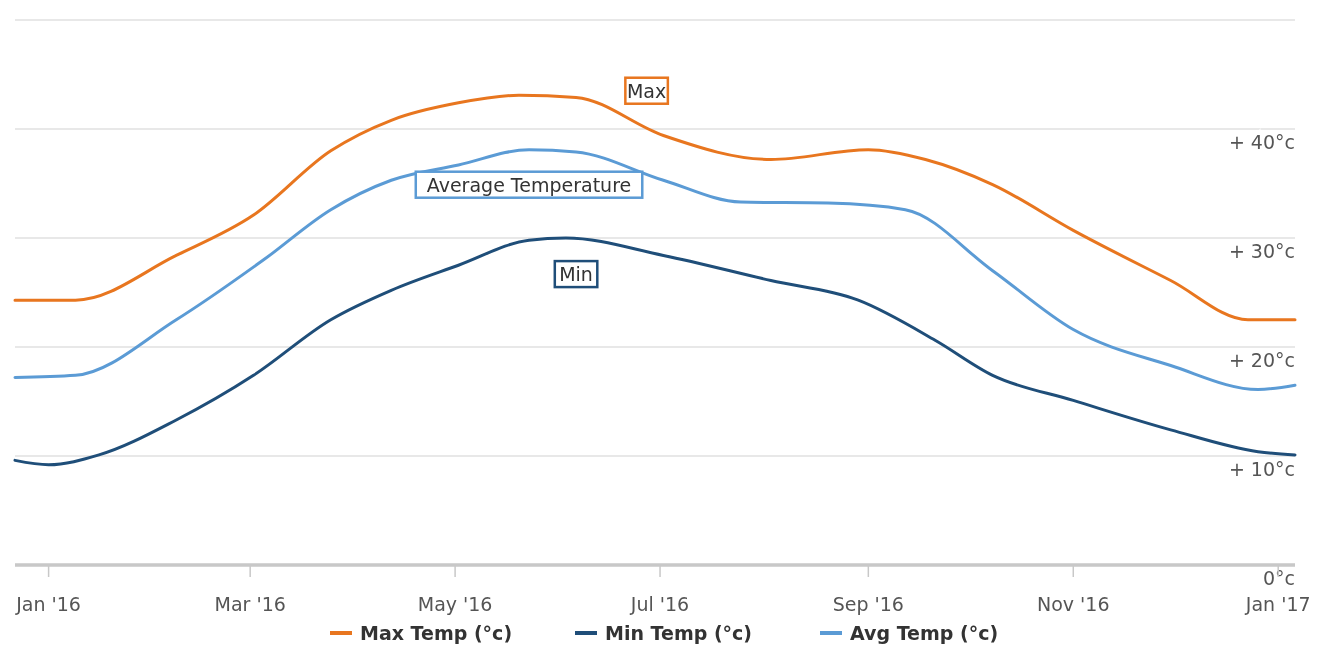 The height and width of the screenshot is (658, 1335). I want to click on annotation: Average Temperature, so click(529, 184).